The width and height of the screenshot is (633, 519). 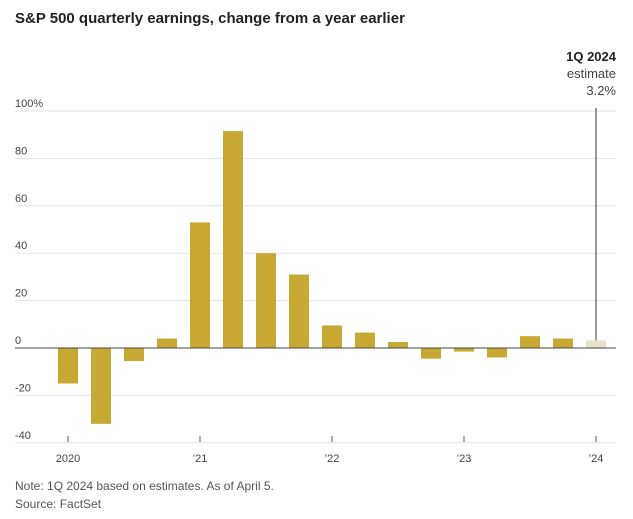 What do you see at coordinates (18, 341) in the screenshot?
I see `y-tick-label: 0` at bounding box center [18, 341].